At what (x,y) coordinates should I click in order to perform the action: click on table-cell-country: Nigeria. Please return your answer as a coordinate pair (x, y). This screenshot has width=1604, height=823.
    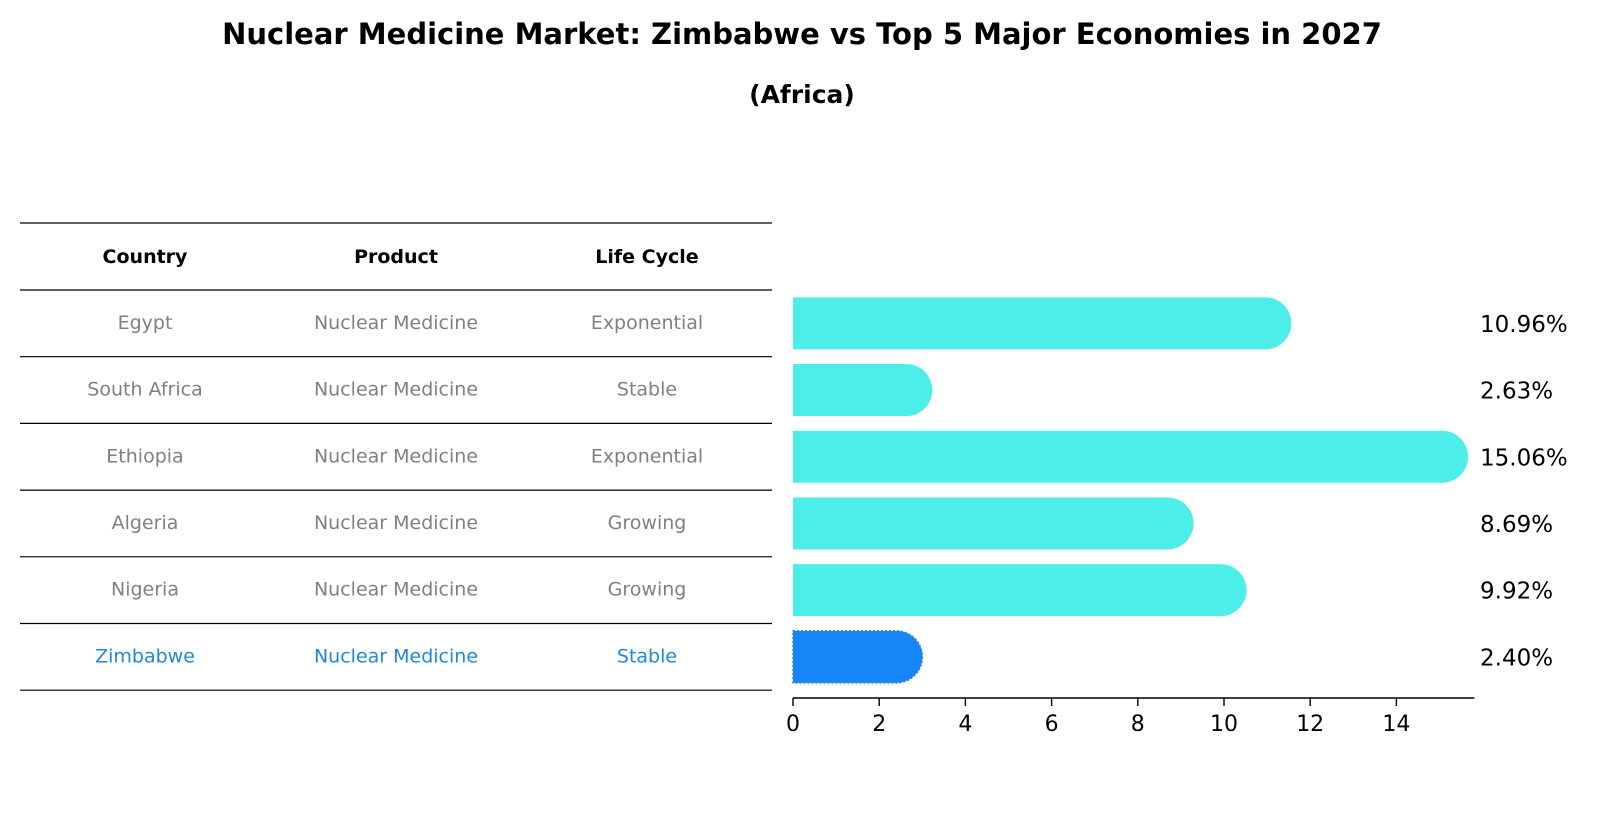
    Looking at the image, I should click on (145, 590).